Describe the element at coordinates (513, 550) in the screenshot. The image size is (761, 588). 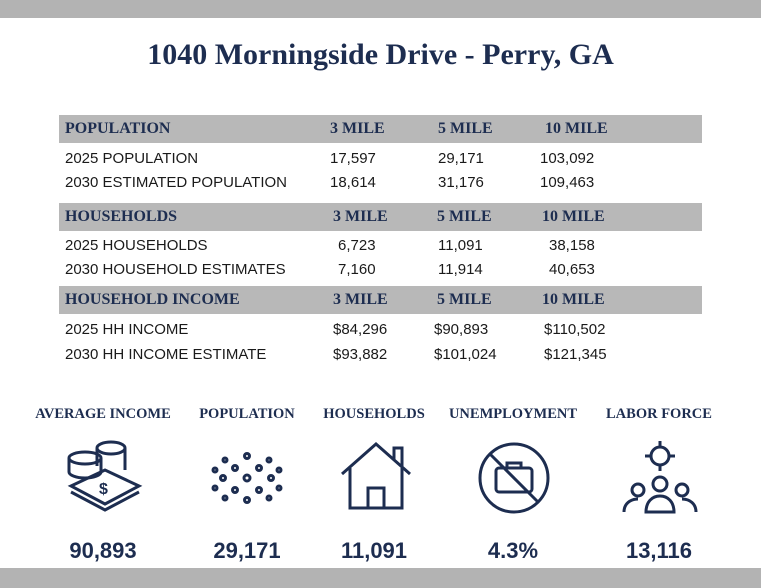
I see `stat-value: 4.3%` at that location.